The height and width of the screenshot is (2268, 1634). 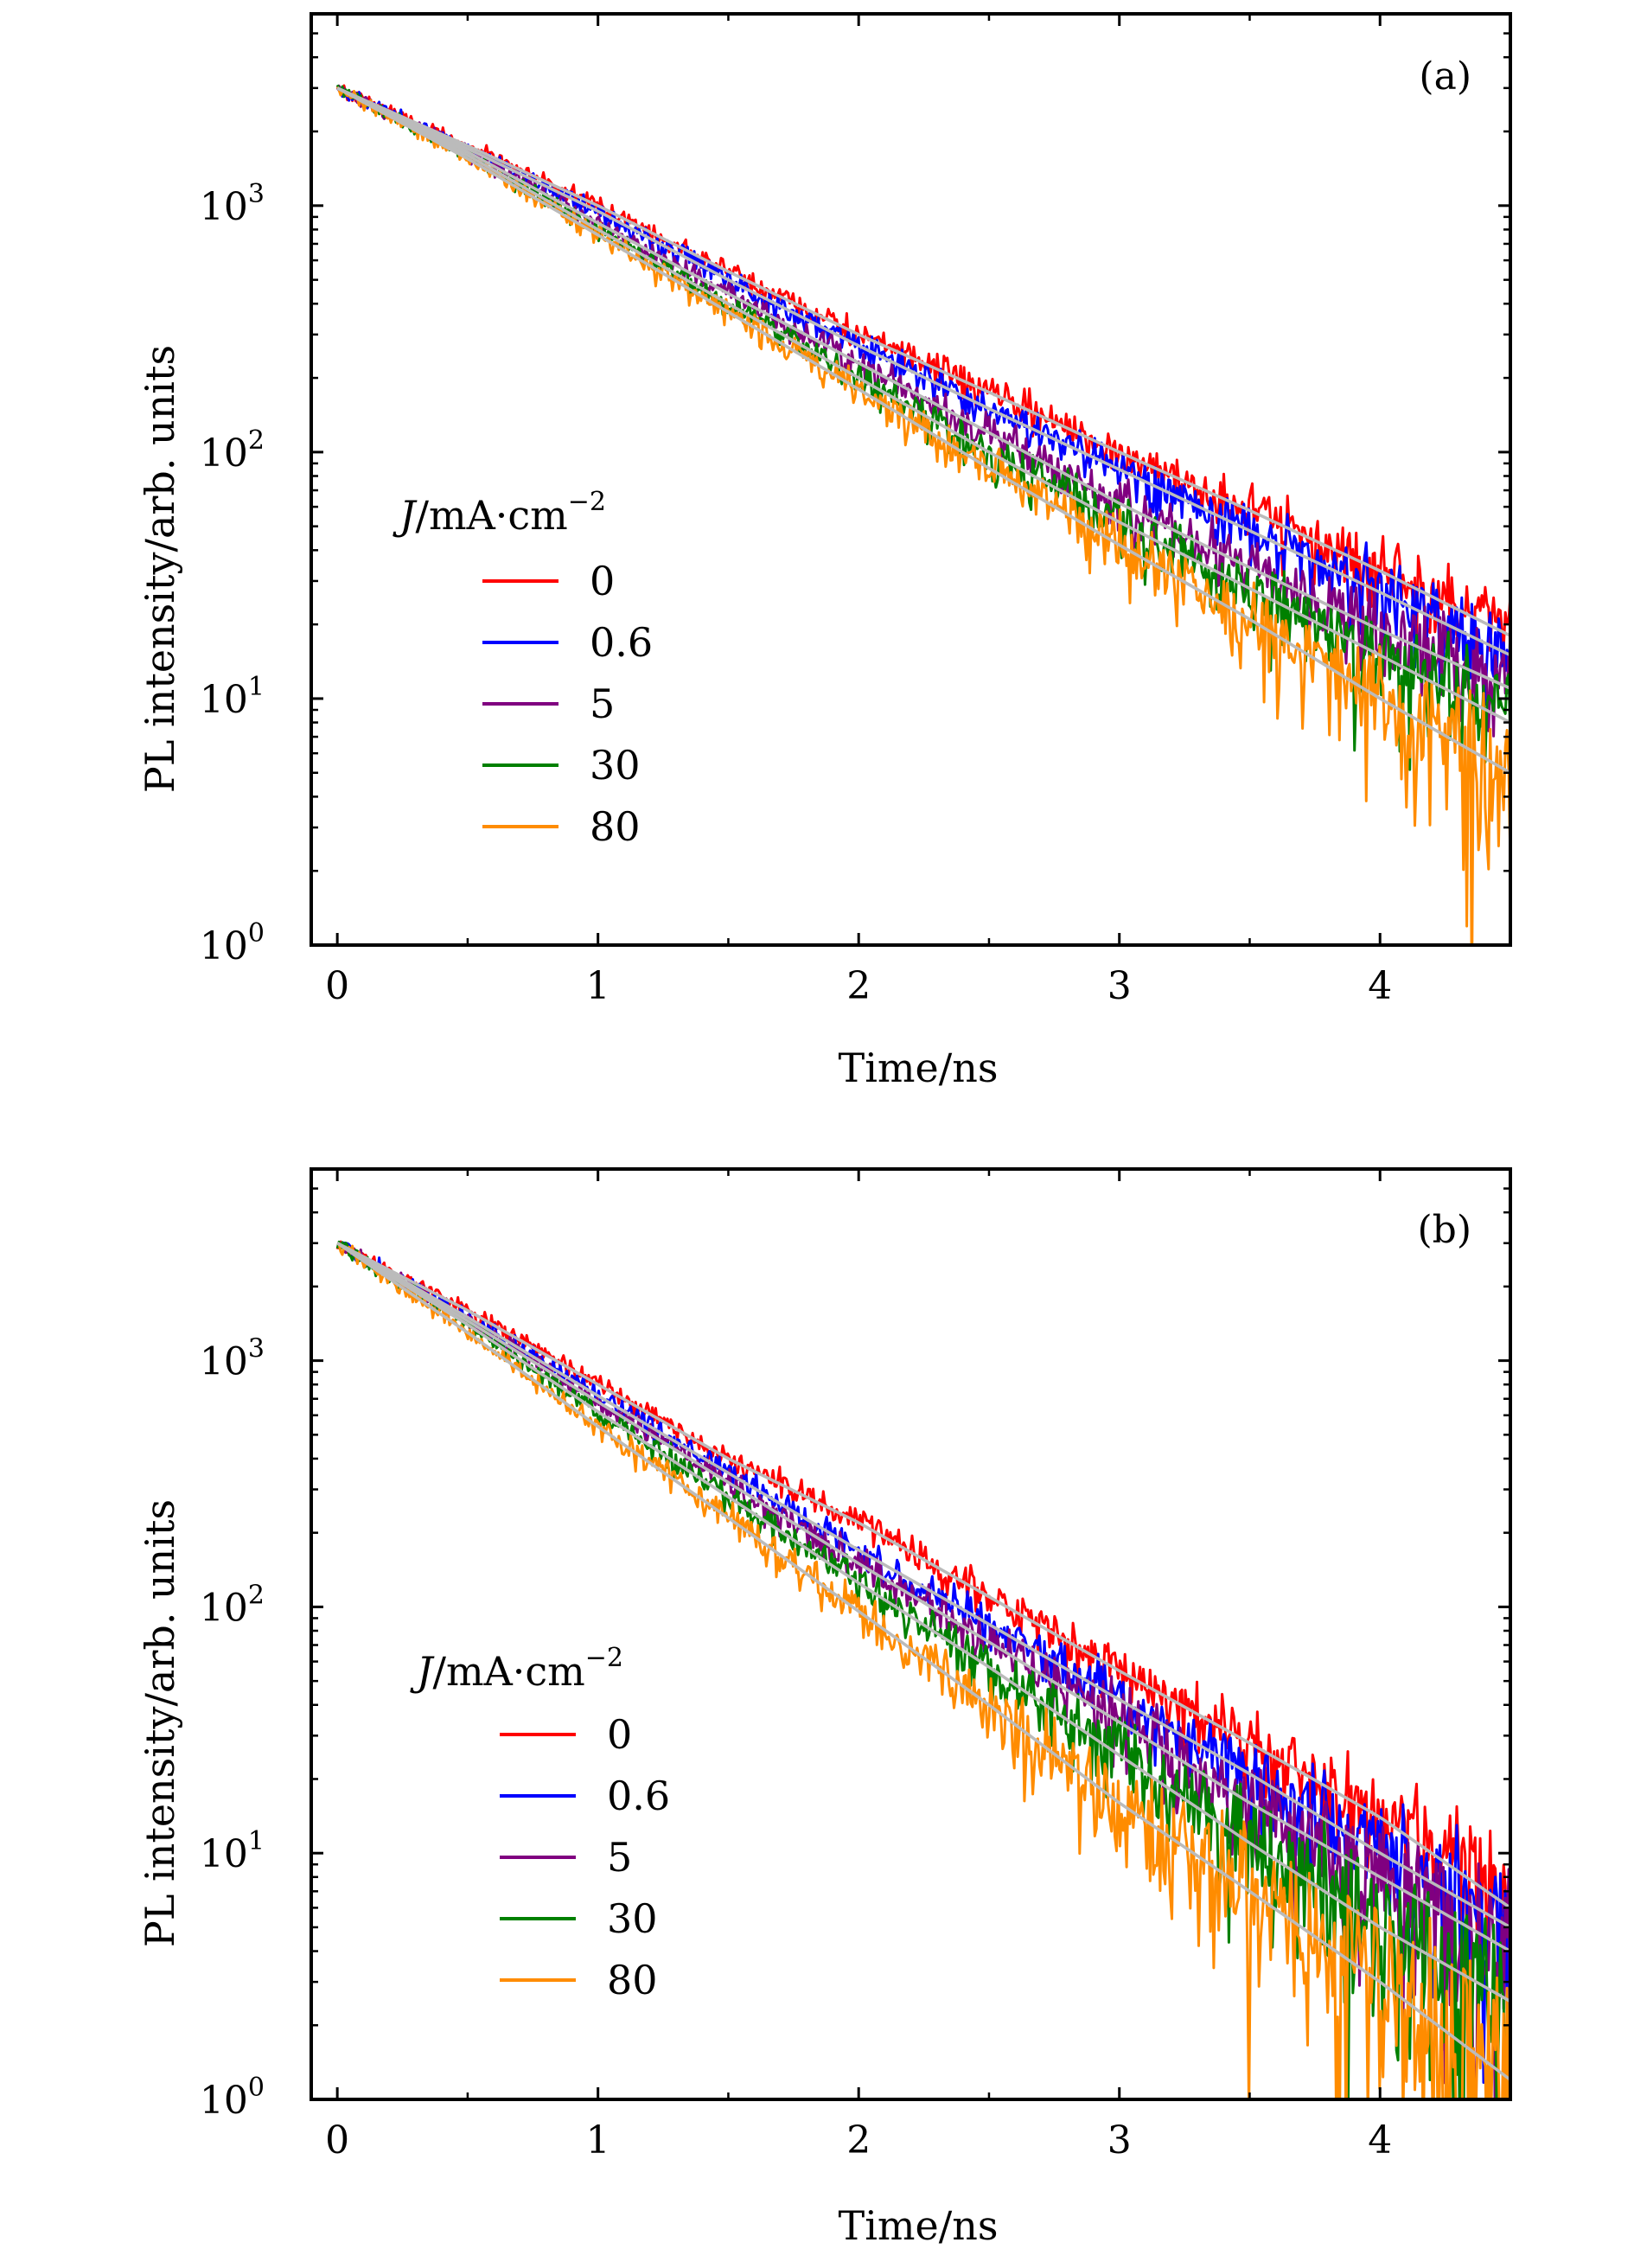 What do you see at coordinates (232, 1359) in the screenshot?
I see `y-tick-label-b: 10³` at bounding box center [232, 1359].